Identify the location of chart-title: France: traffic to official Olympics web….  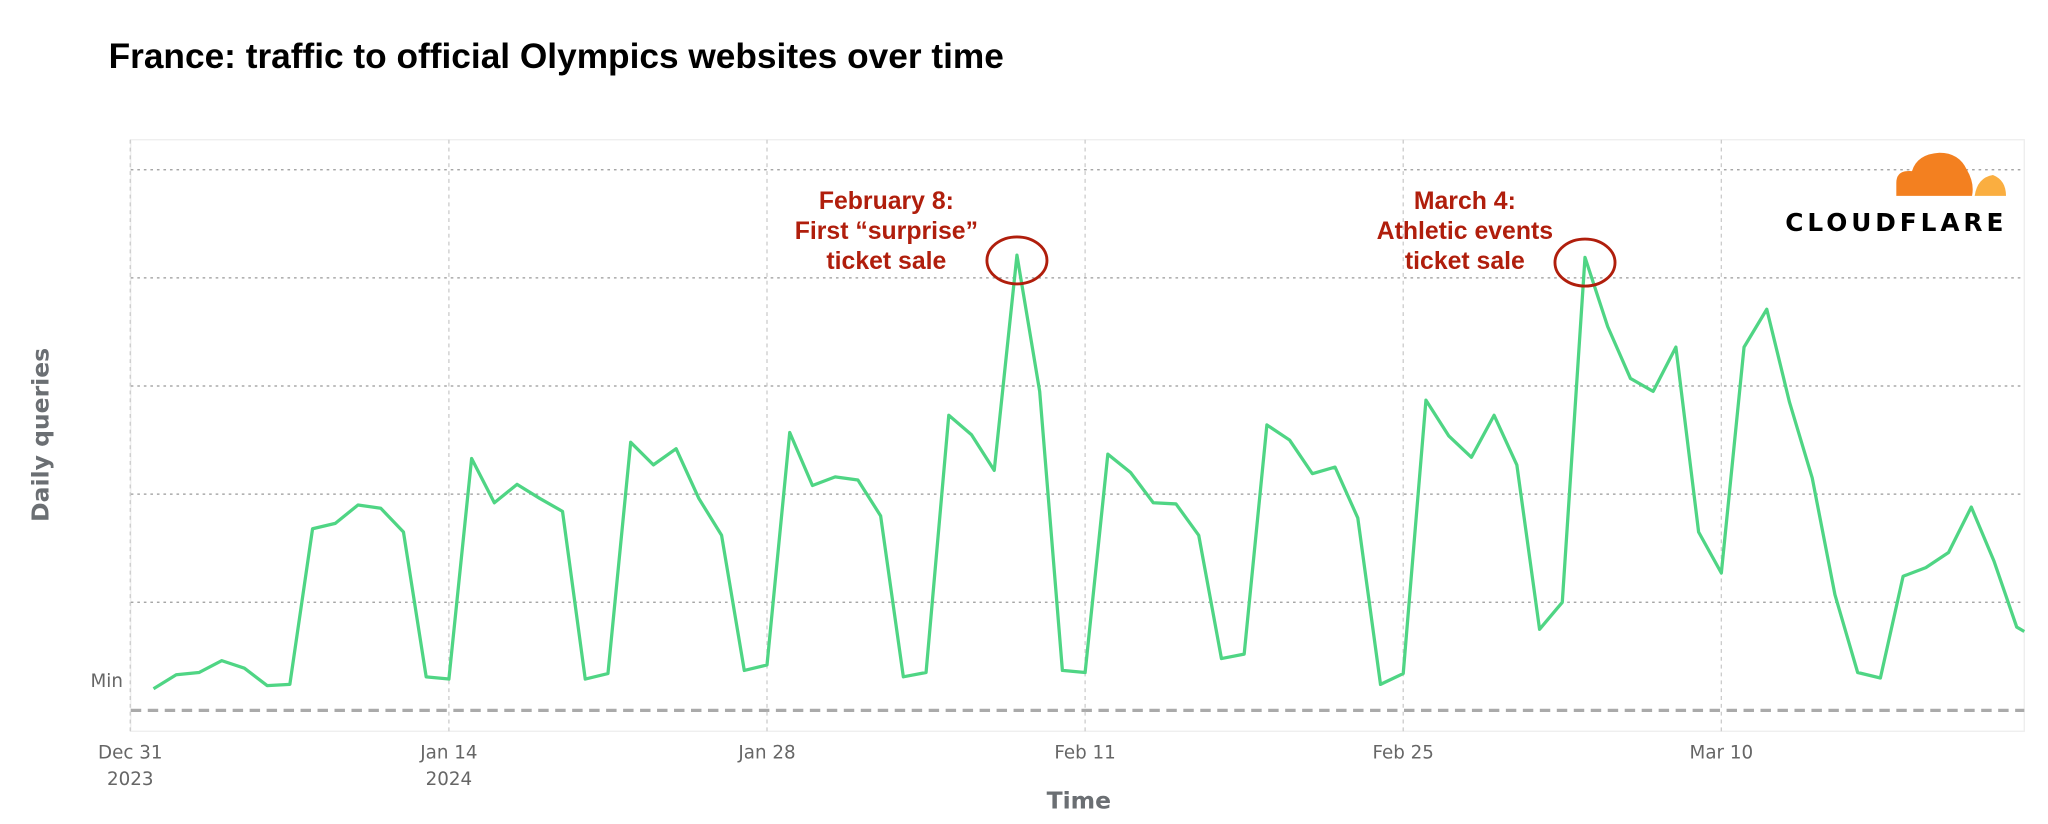
(556, 56).